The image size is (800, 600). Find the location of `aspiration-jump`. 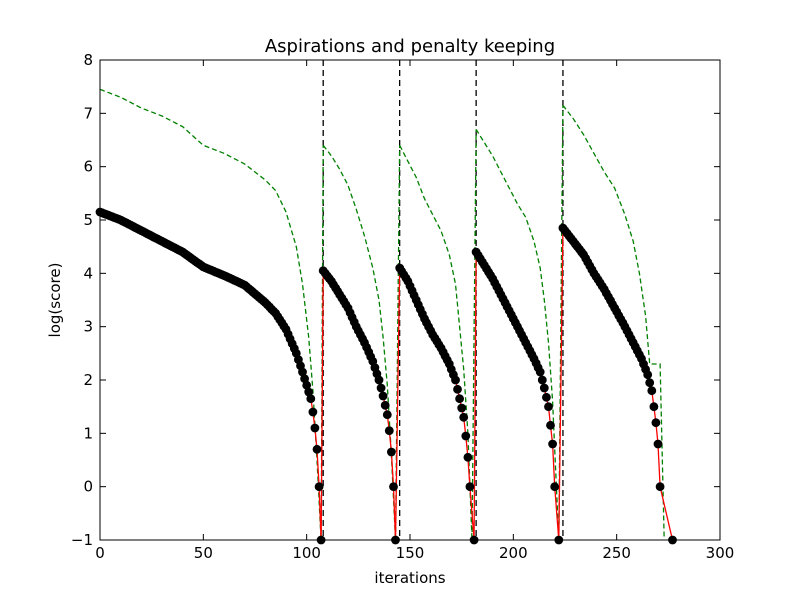

aspiration-jump is located at coordinates (474, 335).